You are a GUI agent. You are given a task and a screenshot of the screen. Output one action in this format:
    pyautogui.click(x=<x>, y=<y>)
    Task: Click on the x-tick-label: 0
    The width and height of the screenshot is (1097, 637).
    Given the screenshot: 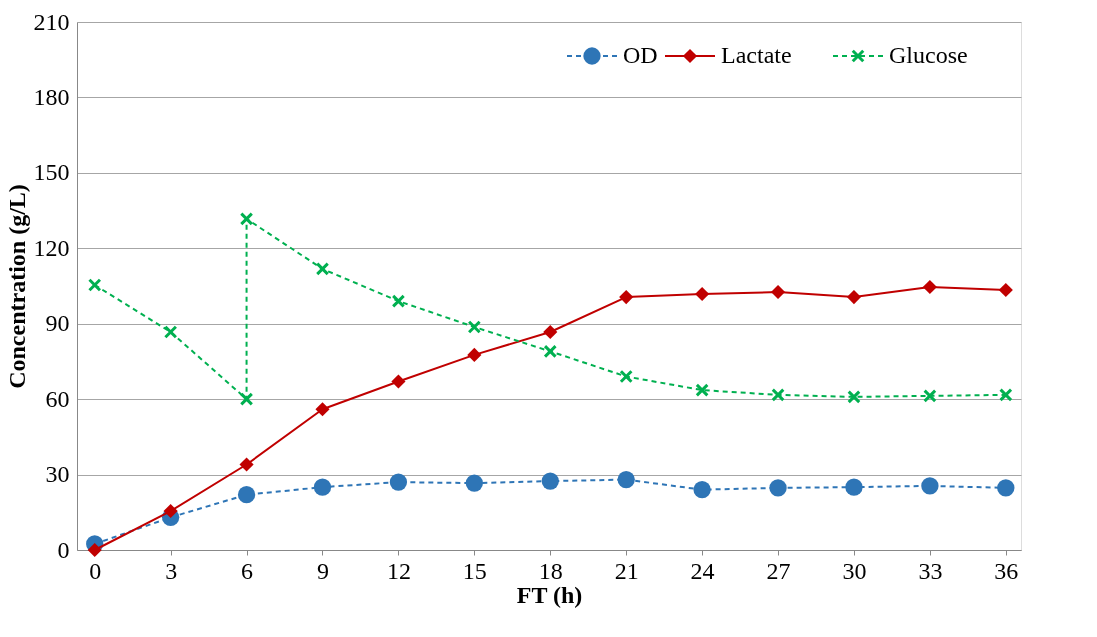 What is the action you would take?
    pyautogui.click(x=95, y=570)
    